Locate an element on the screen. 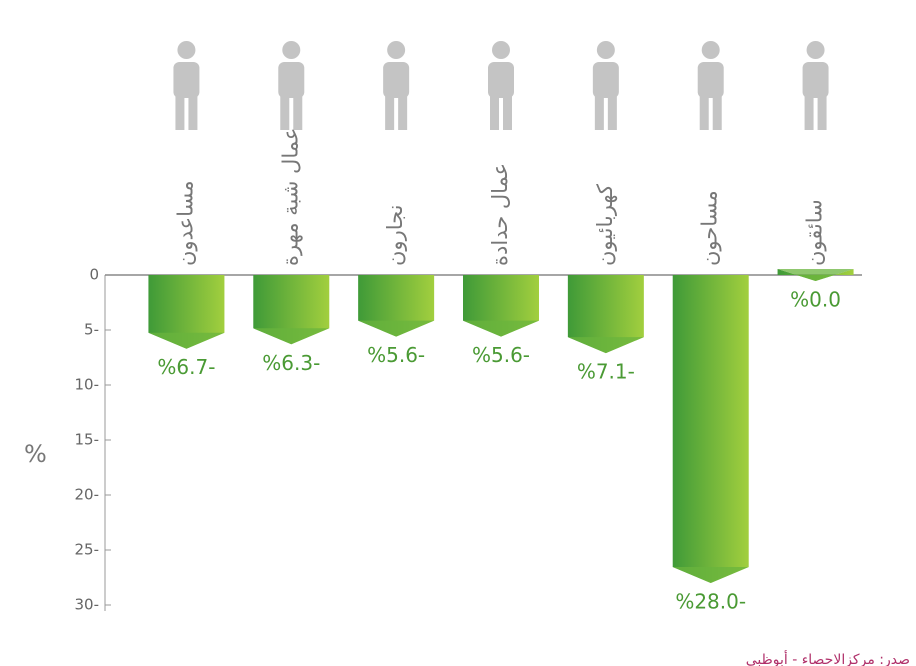  value-label: %28.0- is located at coordinates (710, 602).